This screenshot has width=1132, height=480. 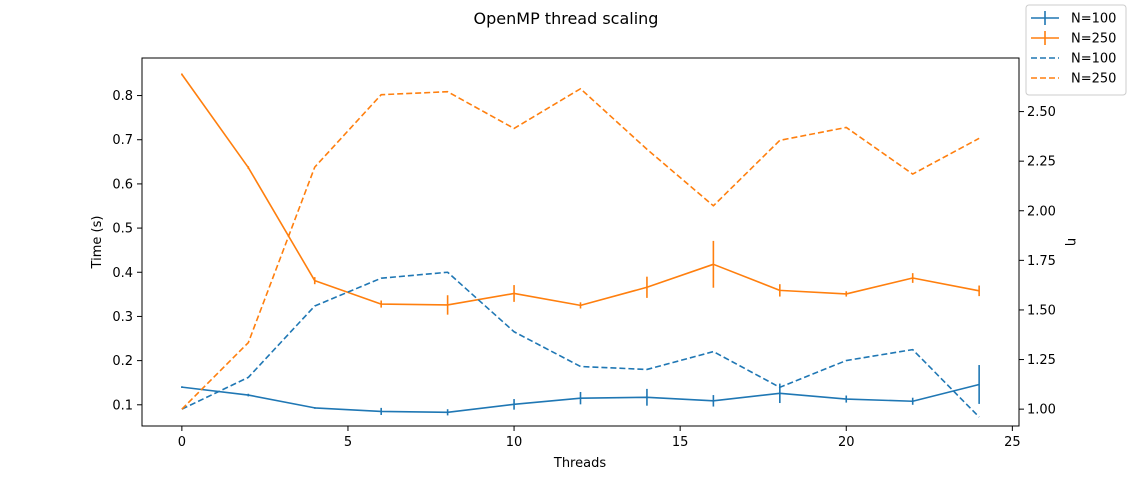 What do you see at coordinates (579, 463) in the screenshot?
I see `x-axis-label: Threads` at bounding box center [579, 463].